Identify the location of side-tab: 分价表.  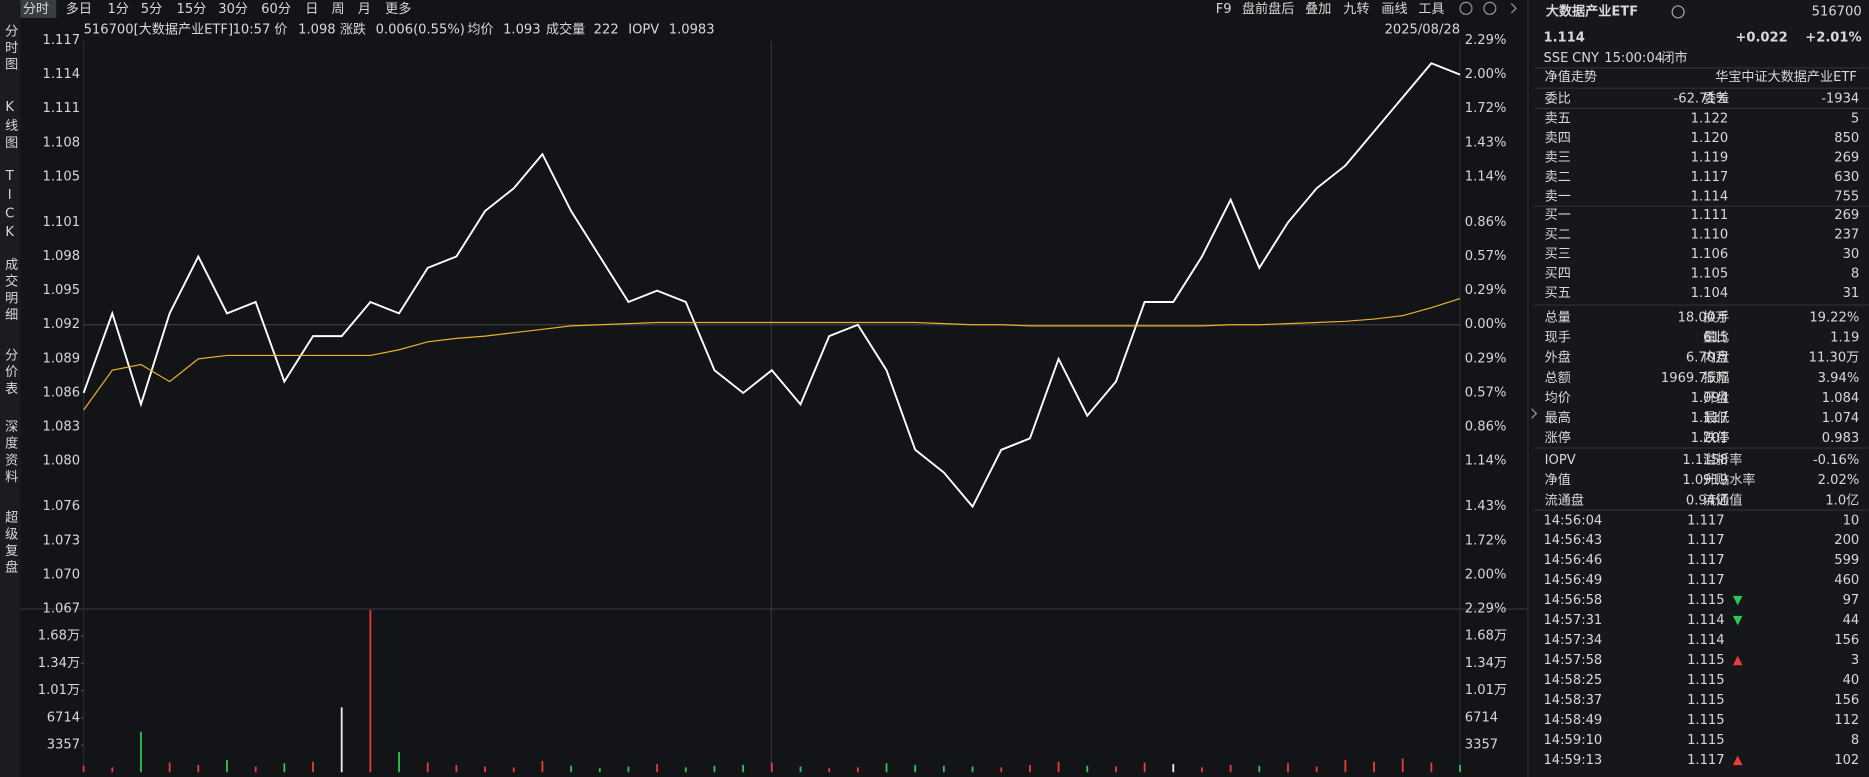
(10, 373).